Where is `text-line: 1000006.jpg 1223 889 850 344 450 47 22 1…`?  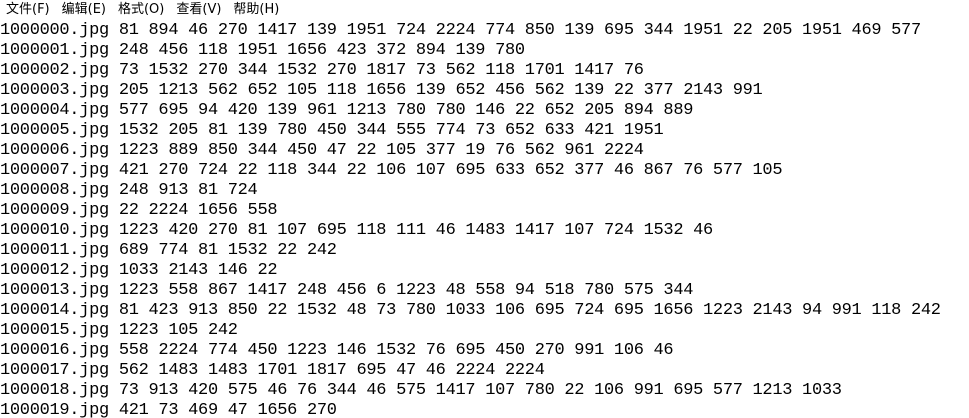
text-line: 1000006.jpg 1223 889 850 344 450 47 22 1… is located at coordinates (484, 151).